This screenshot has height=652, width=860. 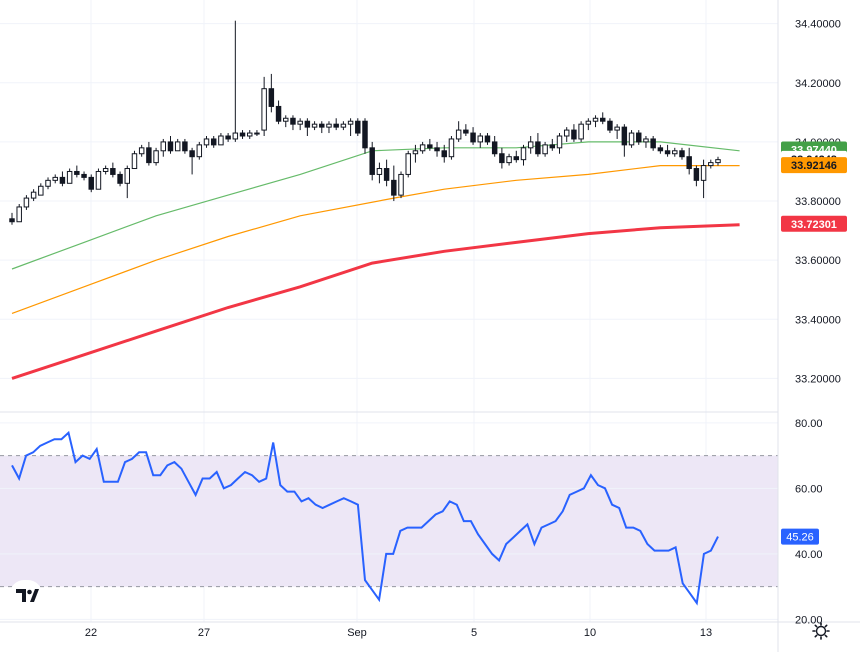 What do you see at coordinates (398, 633) in the screenshot?
I see `time-axis: 22 27 Sep 5 10 13` at bounding box center [398, 633].